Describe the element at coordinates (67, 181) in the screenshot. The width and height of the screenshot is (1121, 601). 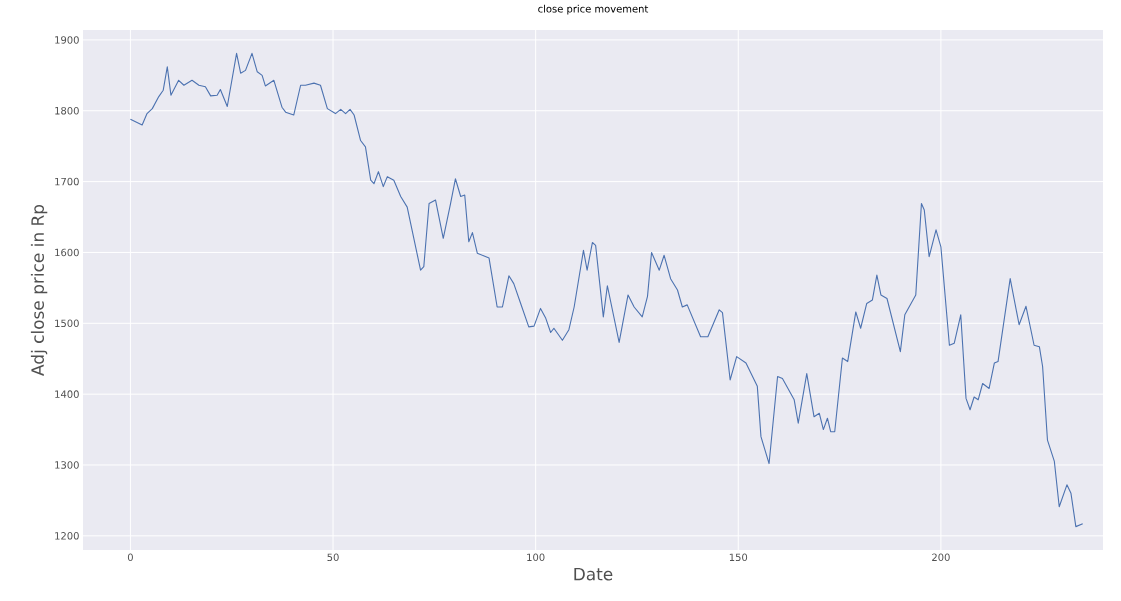
I see `y-tick-label: 1700` at that location.